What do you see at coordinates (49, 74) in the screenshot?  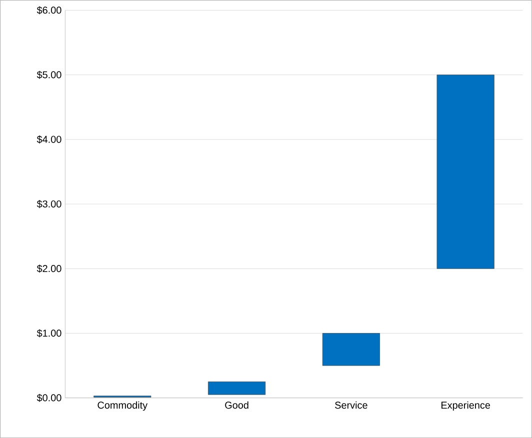 I see `y-tick-label: $5.00` at bounding box center [49, 74].